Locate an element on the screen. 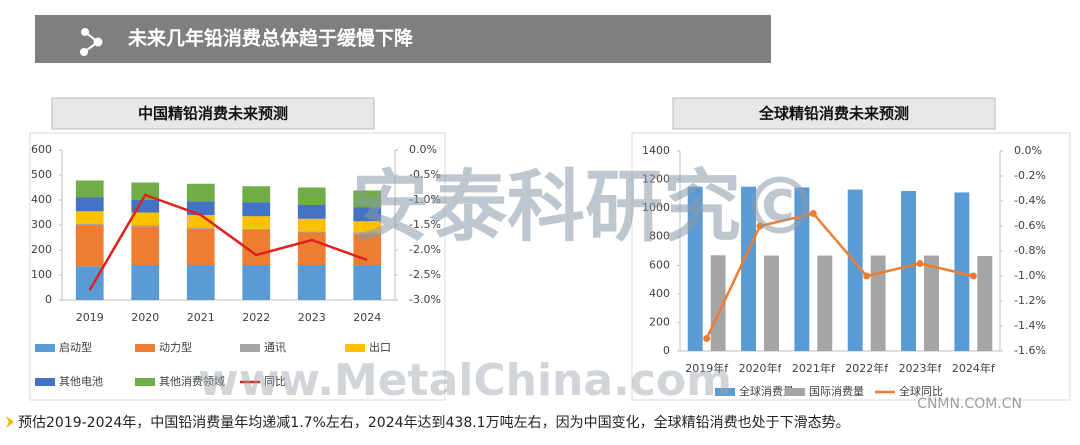 The width and height of the screenshot is (1080, 445). y2-tick-label: -1.5% is located at coordinates (425, 224).